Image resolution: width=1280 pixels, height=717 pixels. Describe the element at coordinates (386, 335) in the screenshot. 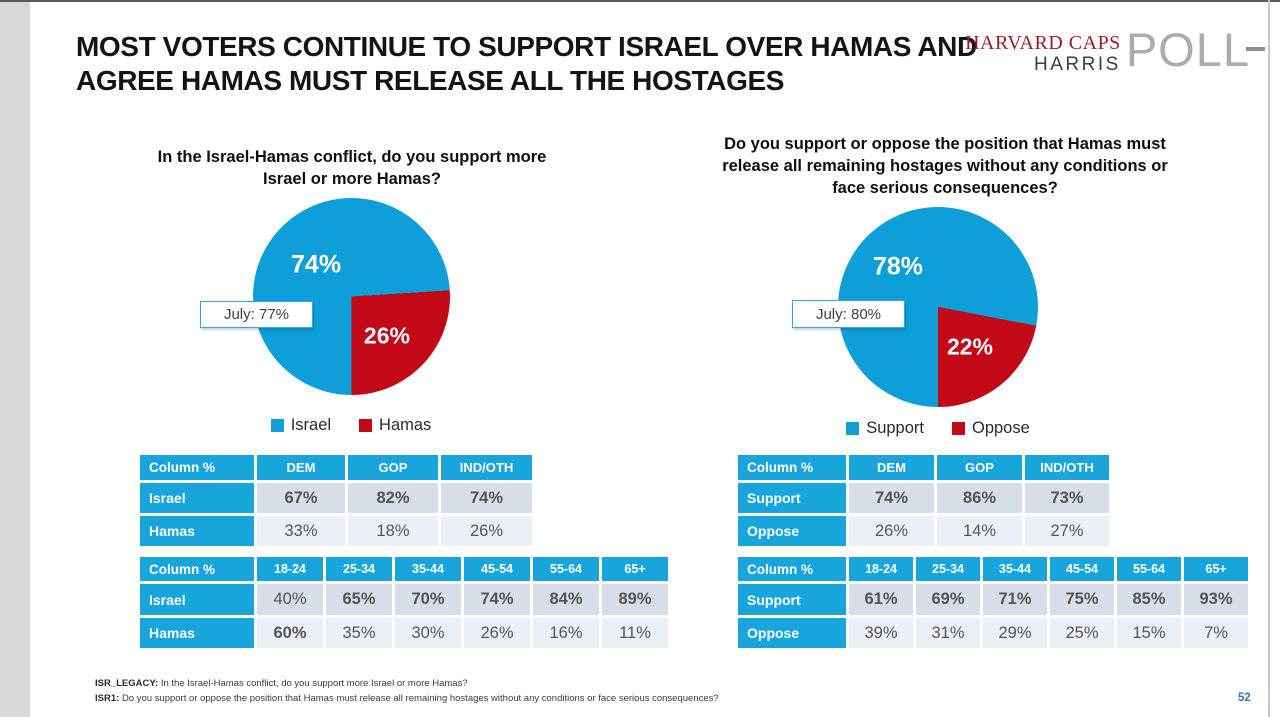

I see `pie-slice-label-hamas: 26%` at that location.